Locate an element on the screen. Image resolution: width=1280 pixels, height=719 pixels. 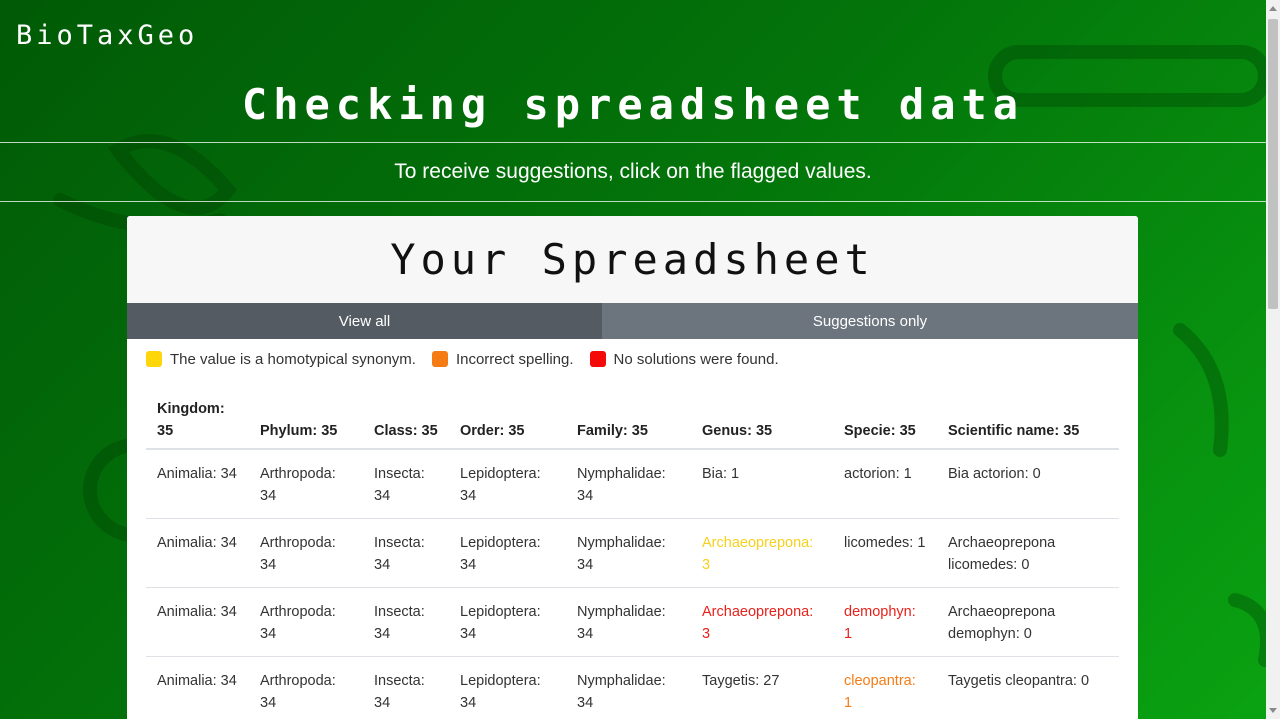
legend-swatch-red is located at coordinates (597, 359).